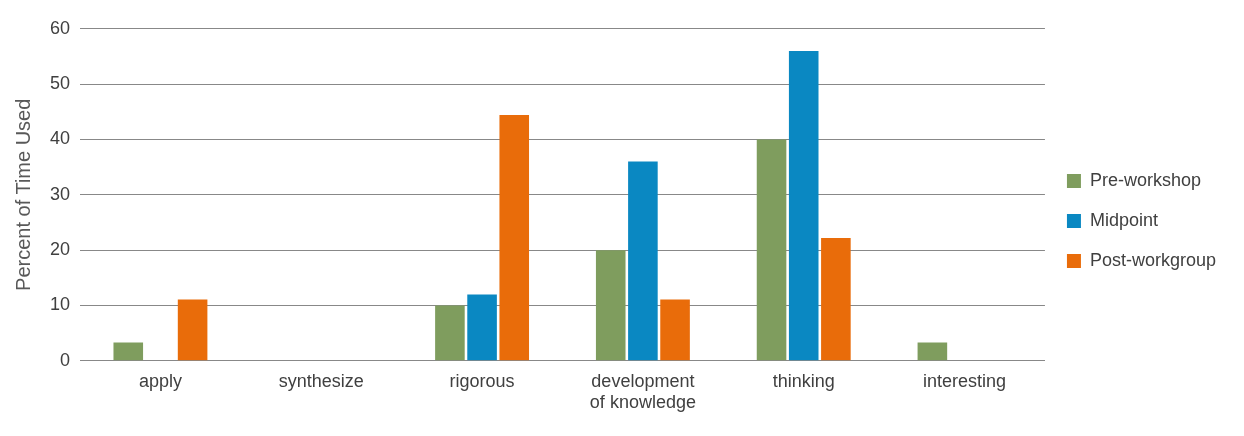  What do you see at coordinates (321, 380) in the screenshot?
I see `x-tick-label: synthesize` at bounding box center [321, 380].